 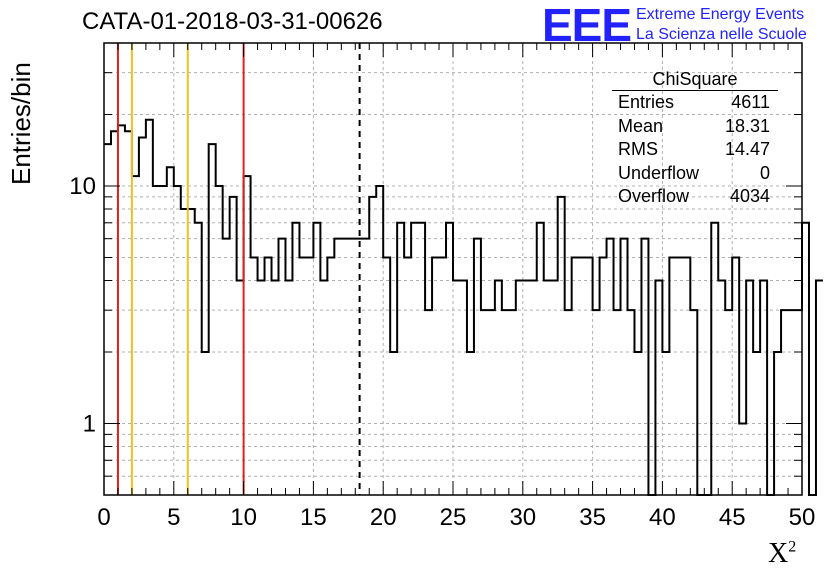 I want to click on stats-value: 18.31, so click(x=747, y=125).